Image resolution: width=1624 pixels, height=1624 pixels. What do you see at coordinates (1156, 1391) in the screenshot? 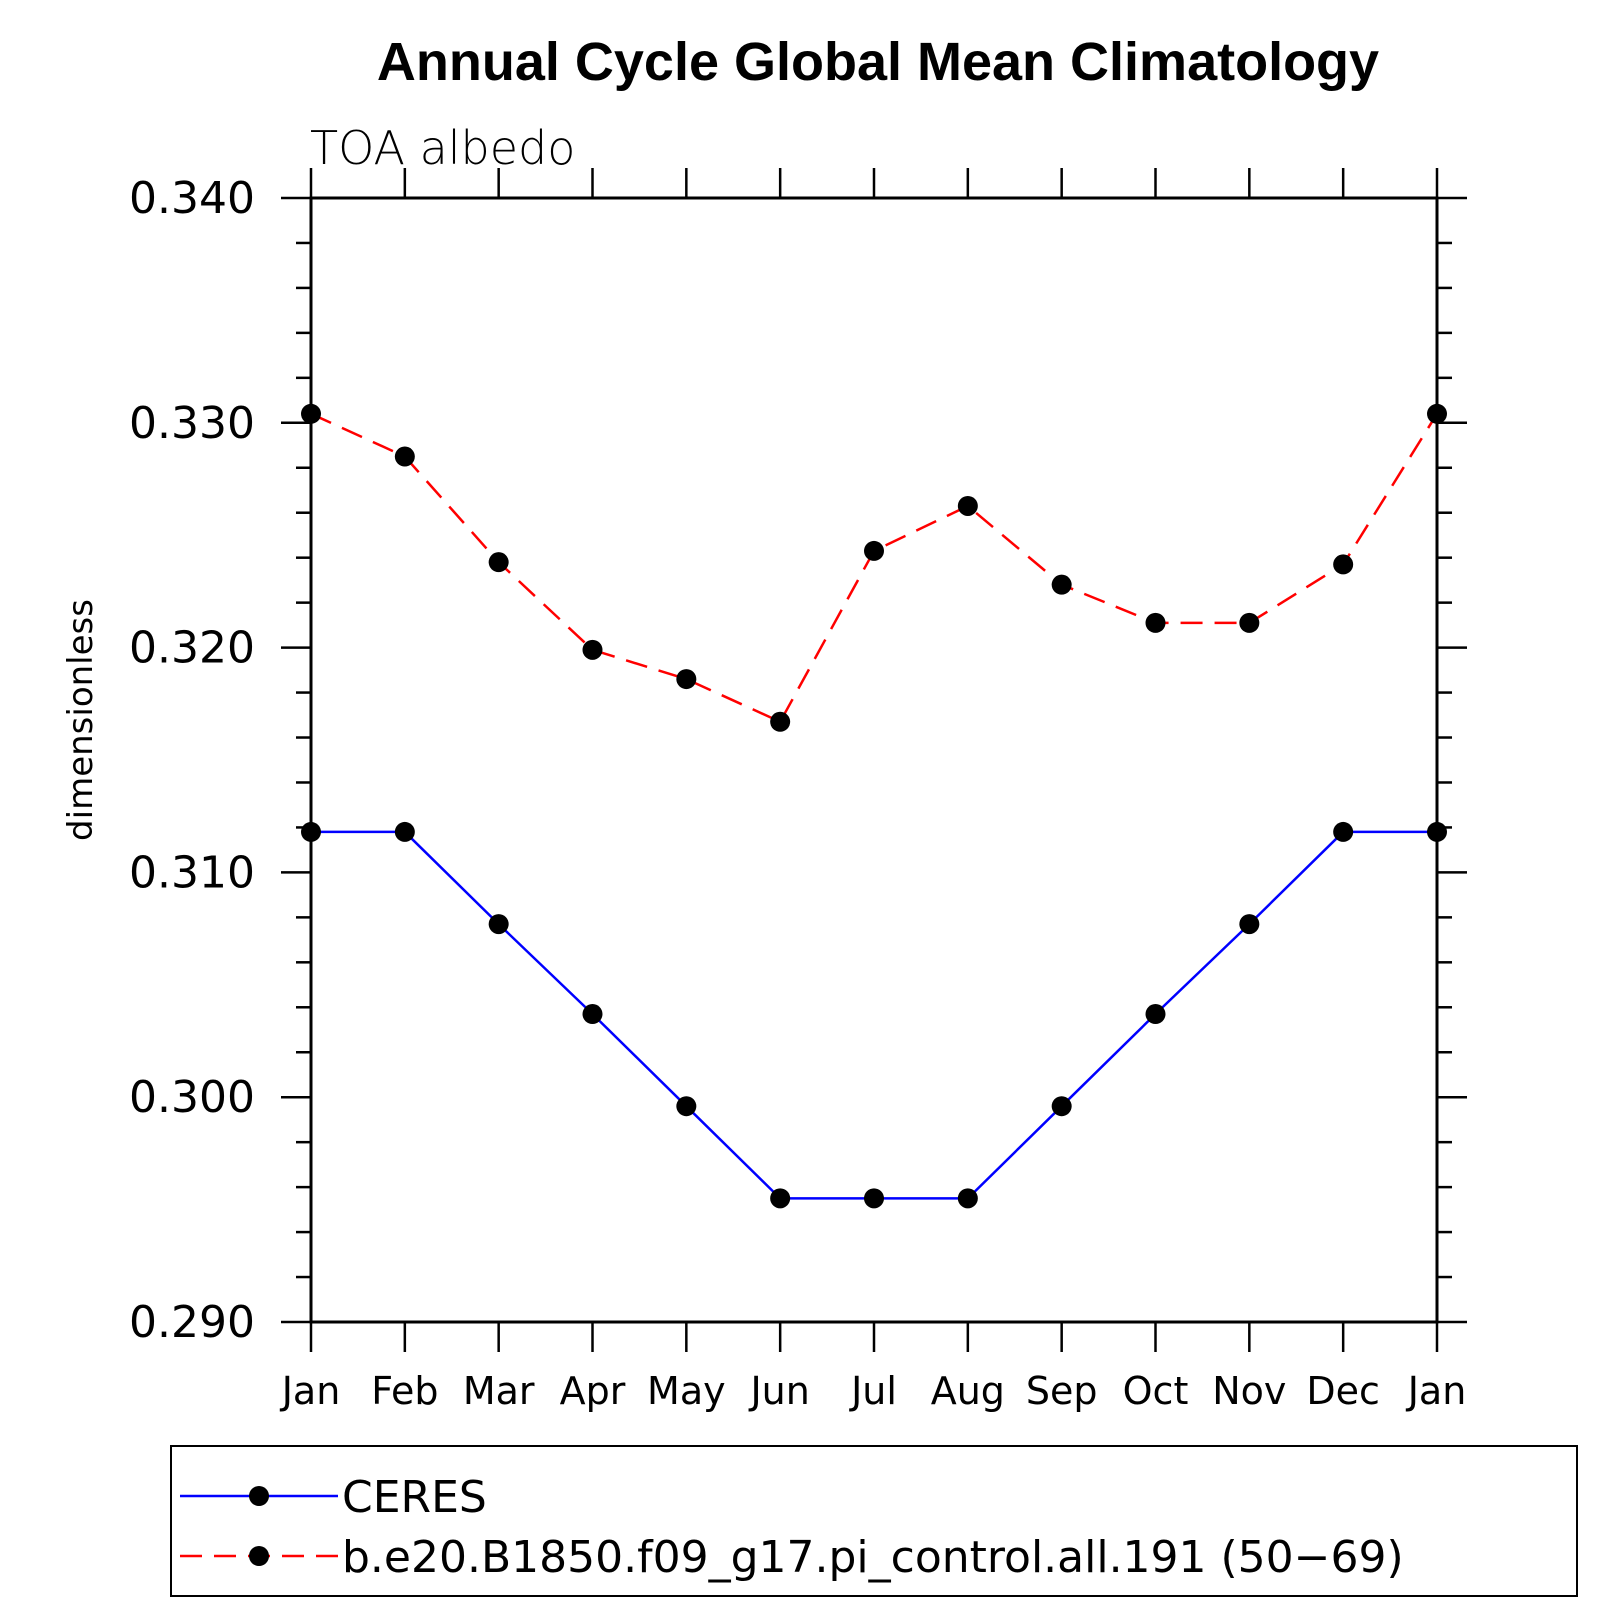
I see `x-tick-label: Oct` at bounding box center [1156, 1391].